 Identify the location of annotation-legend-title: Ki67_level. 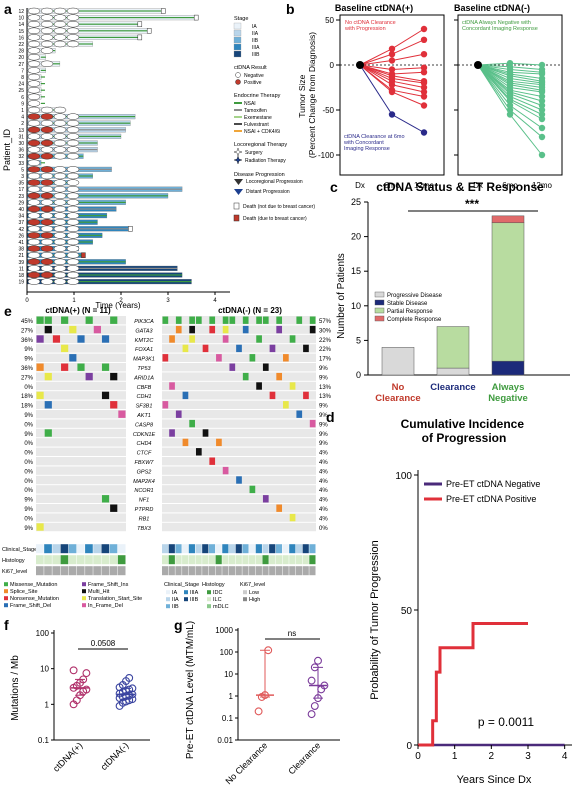
(252, 585).